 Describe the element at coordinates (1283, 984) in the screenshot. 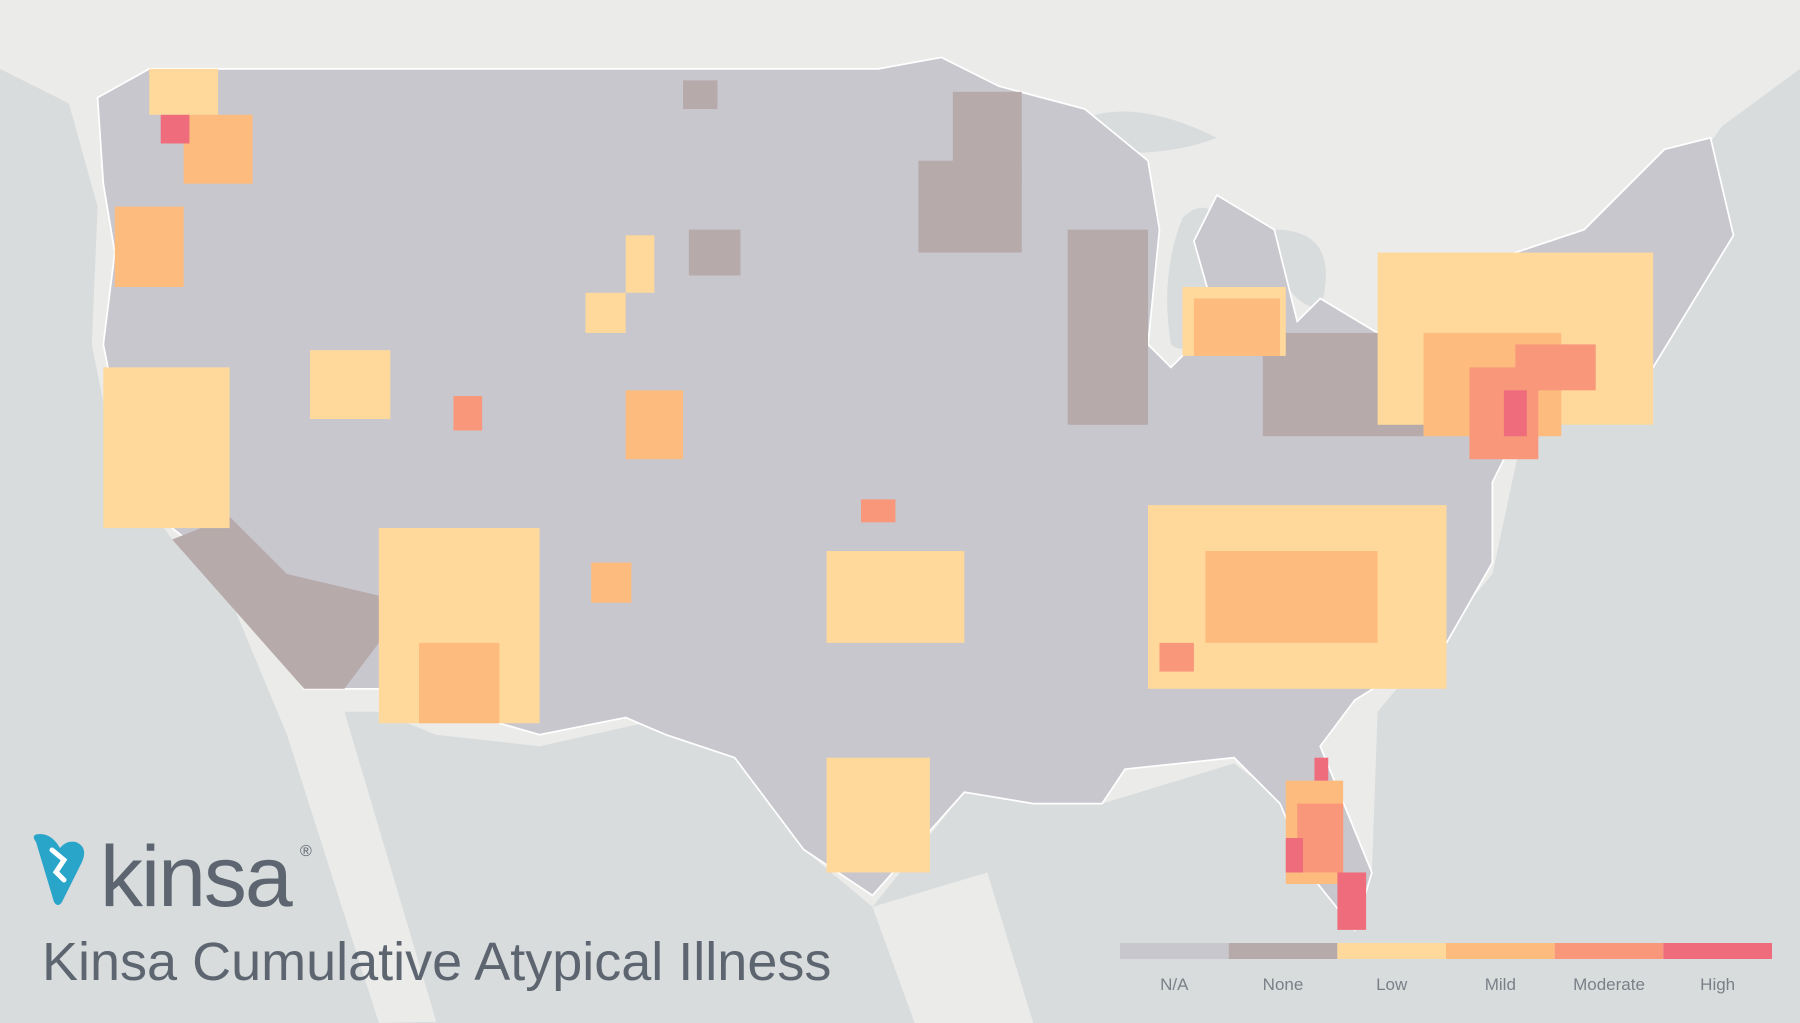

I see `legend-label: None` at that location.